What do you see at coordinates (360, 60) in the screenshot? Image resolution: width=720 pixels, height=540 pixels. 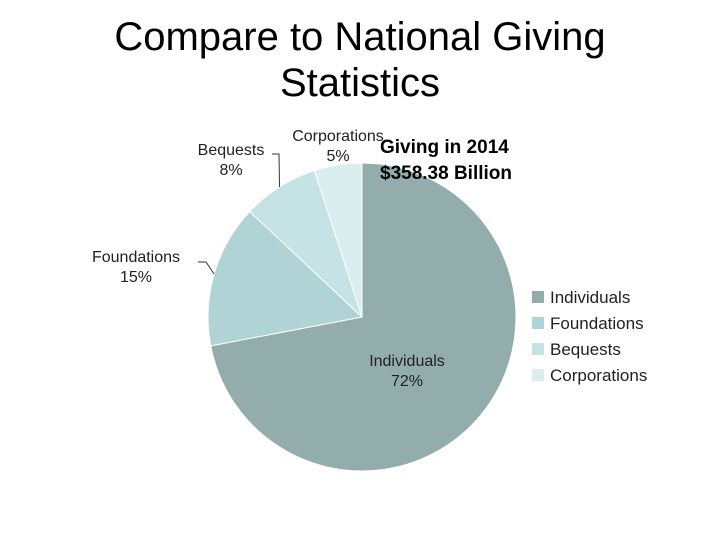 I see `slide-title: Compare to National Giving Statistics` at bounding box center [360, 60].